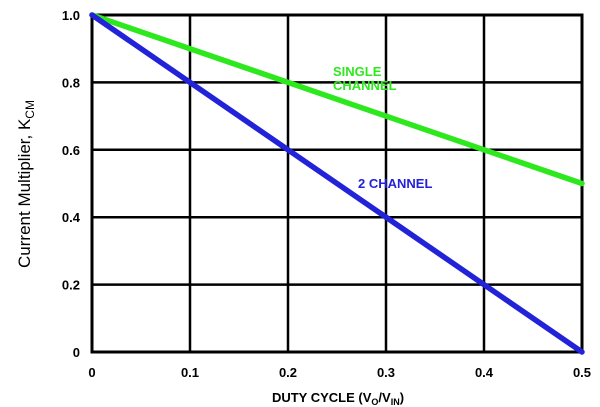 Image resolution: width=600 pixels, height=407 pixels. What do you see at coordinates (71, 184) in the screenshot?
I see `y-tick-labels: 0 0.2 0.4 0.6 0.8 1.0` at bounding box center [71, 184].